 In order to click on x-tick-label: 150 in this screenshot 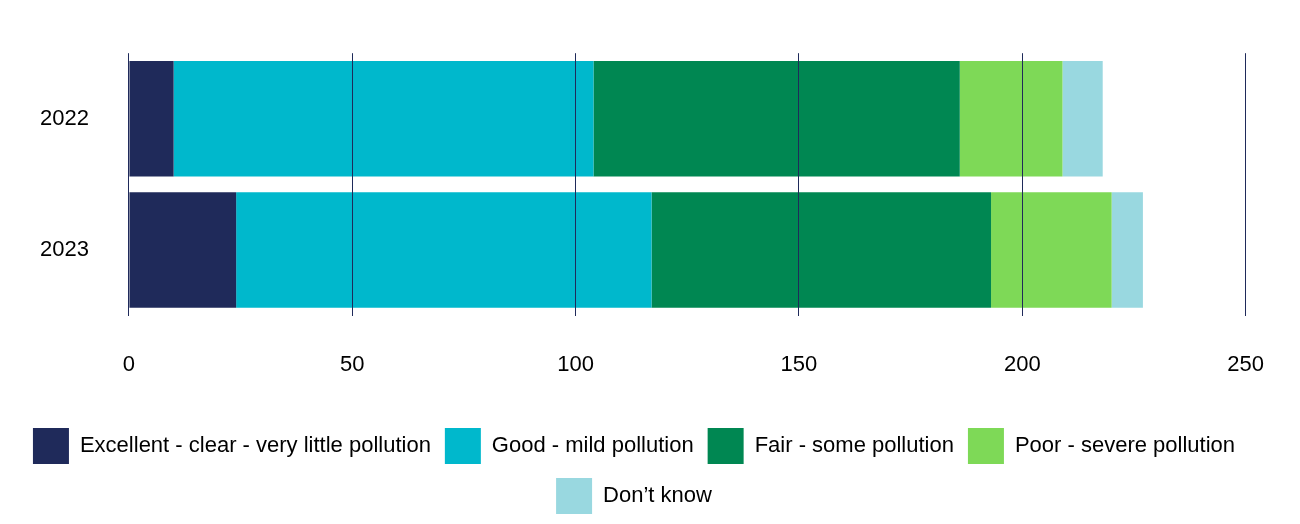, I will do `click(799, 363)`.